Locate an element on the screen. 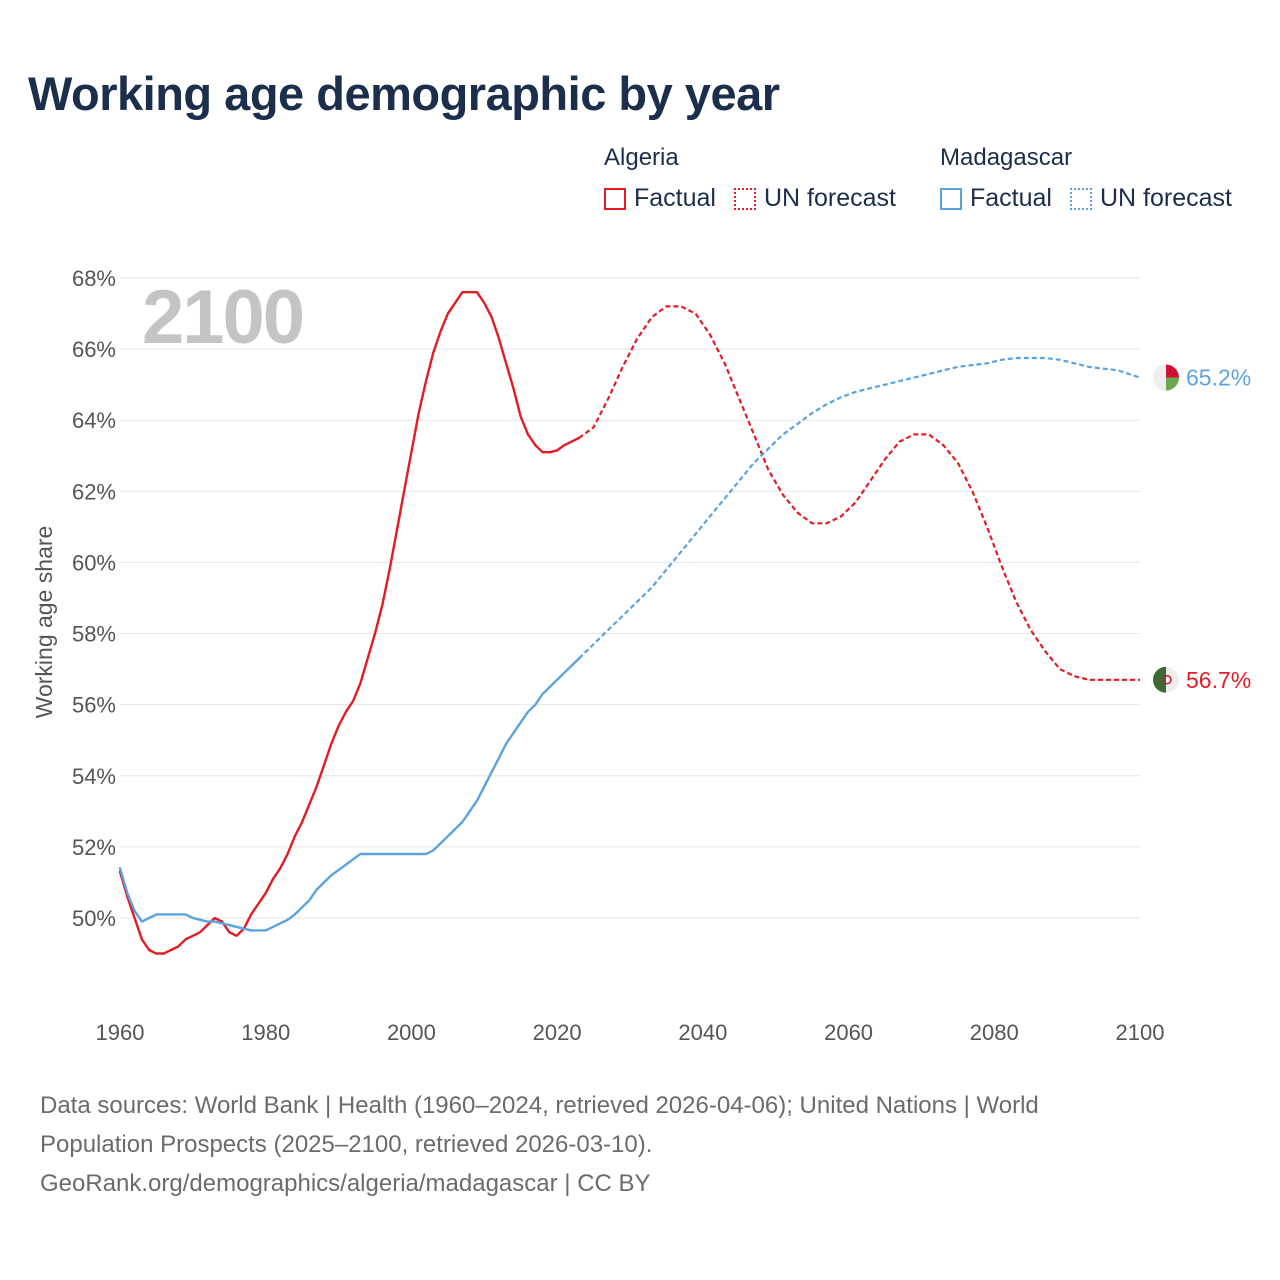  legend-algeria-forecast: UN forecast is located at coordinates (814, 198).